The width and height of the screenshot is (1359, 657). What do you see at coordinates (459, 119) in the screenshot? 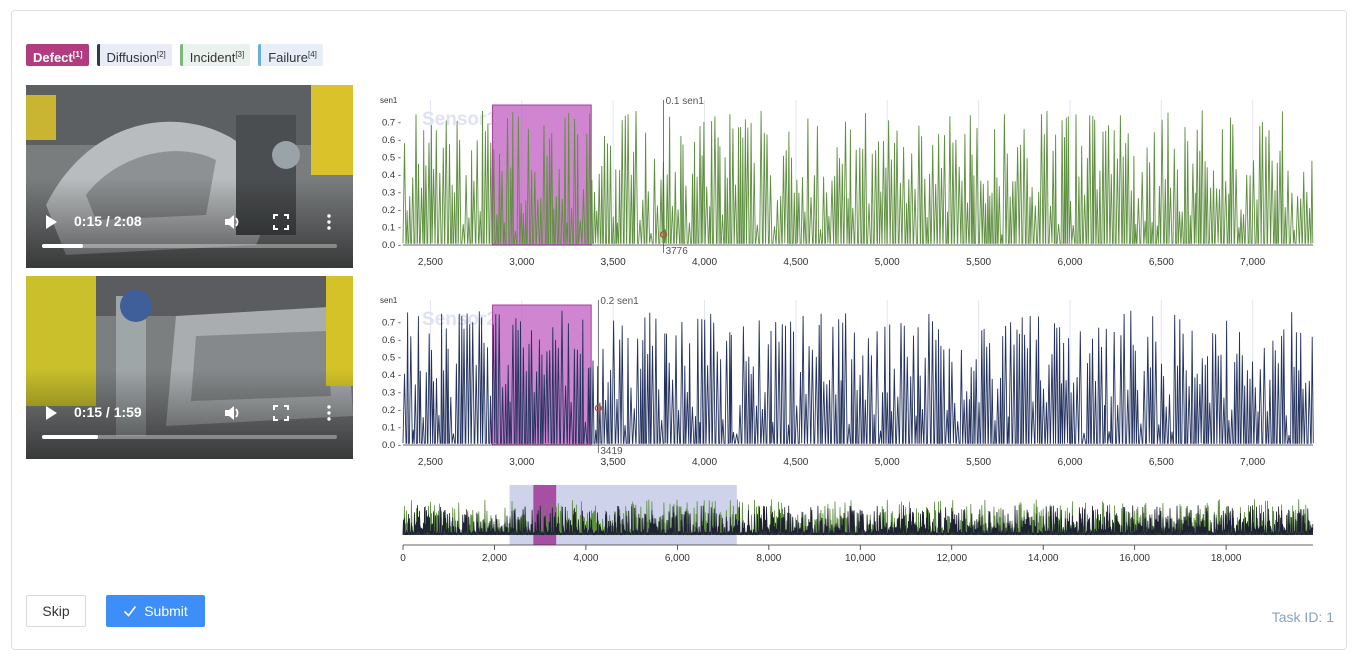
I see `chart-title: Sensor1` at bounding box center [459, 119].